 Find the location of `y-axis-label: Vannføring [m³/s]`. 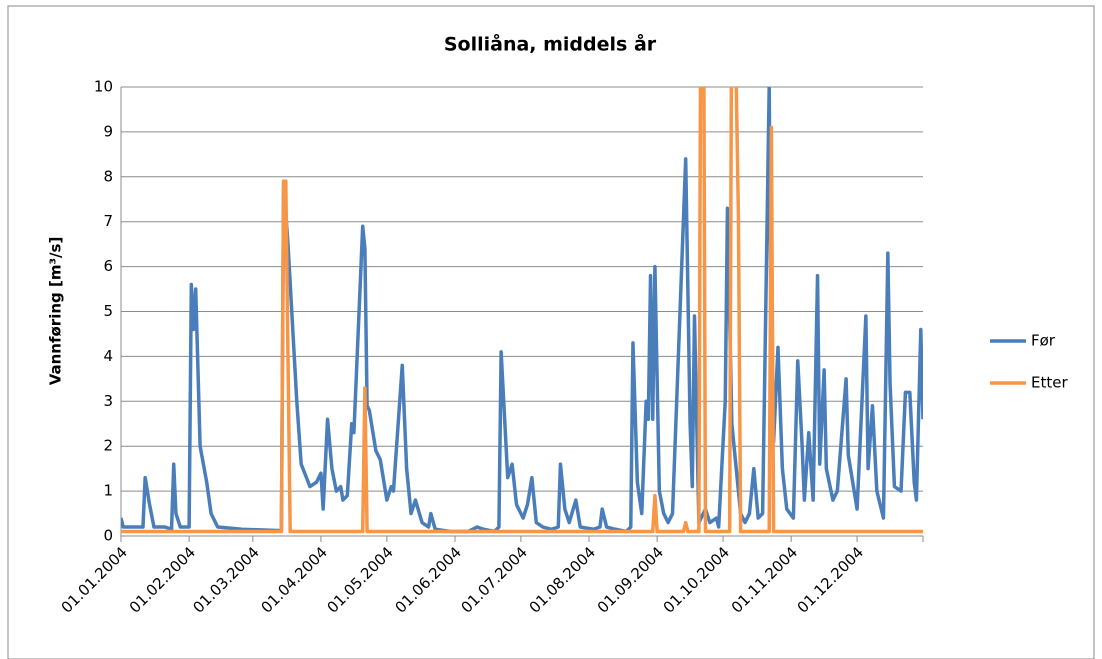

y-axis-label: Vannføring [m³/s] is located at coordinates (56, 311).